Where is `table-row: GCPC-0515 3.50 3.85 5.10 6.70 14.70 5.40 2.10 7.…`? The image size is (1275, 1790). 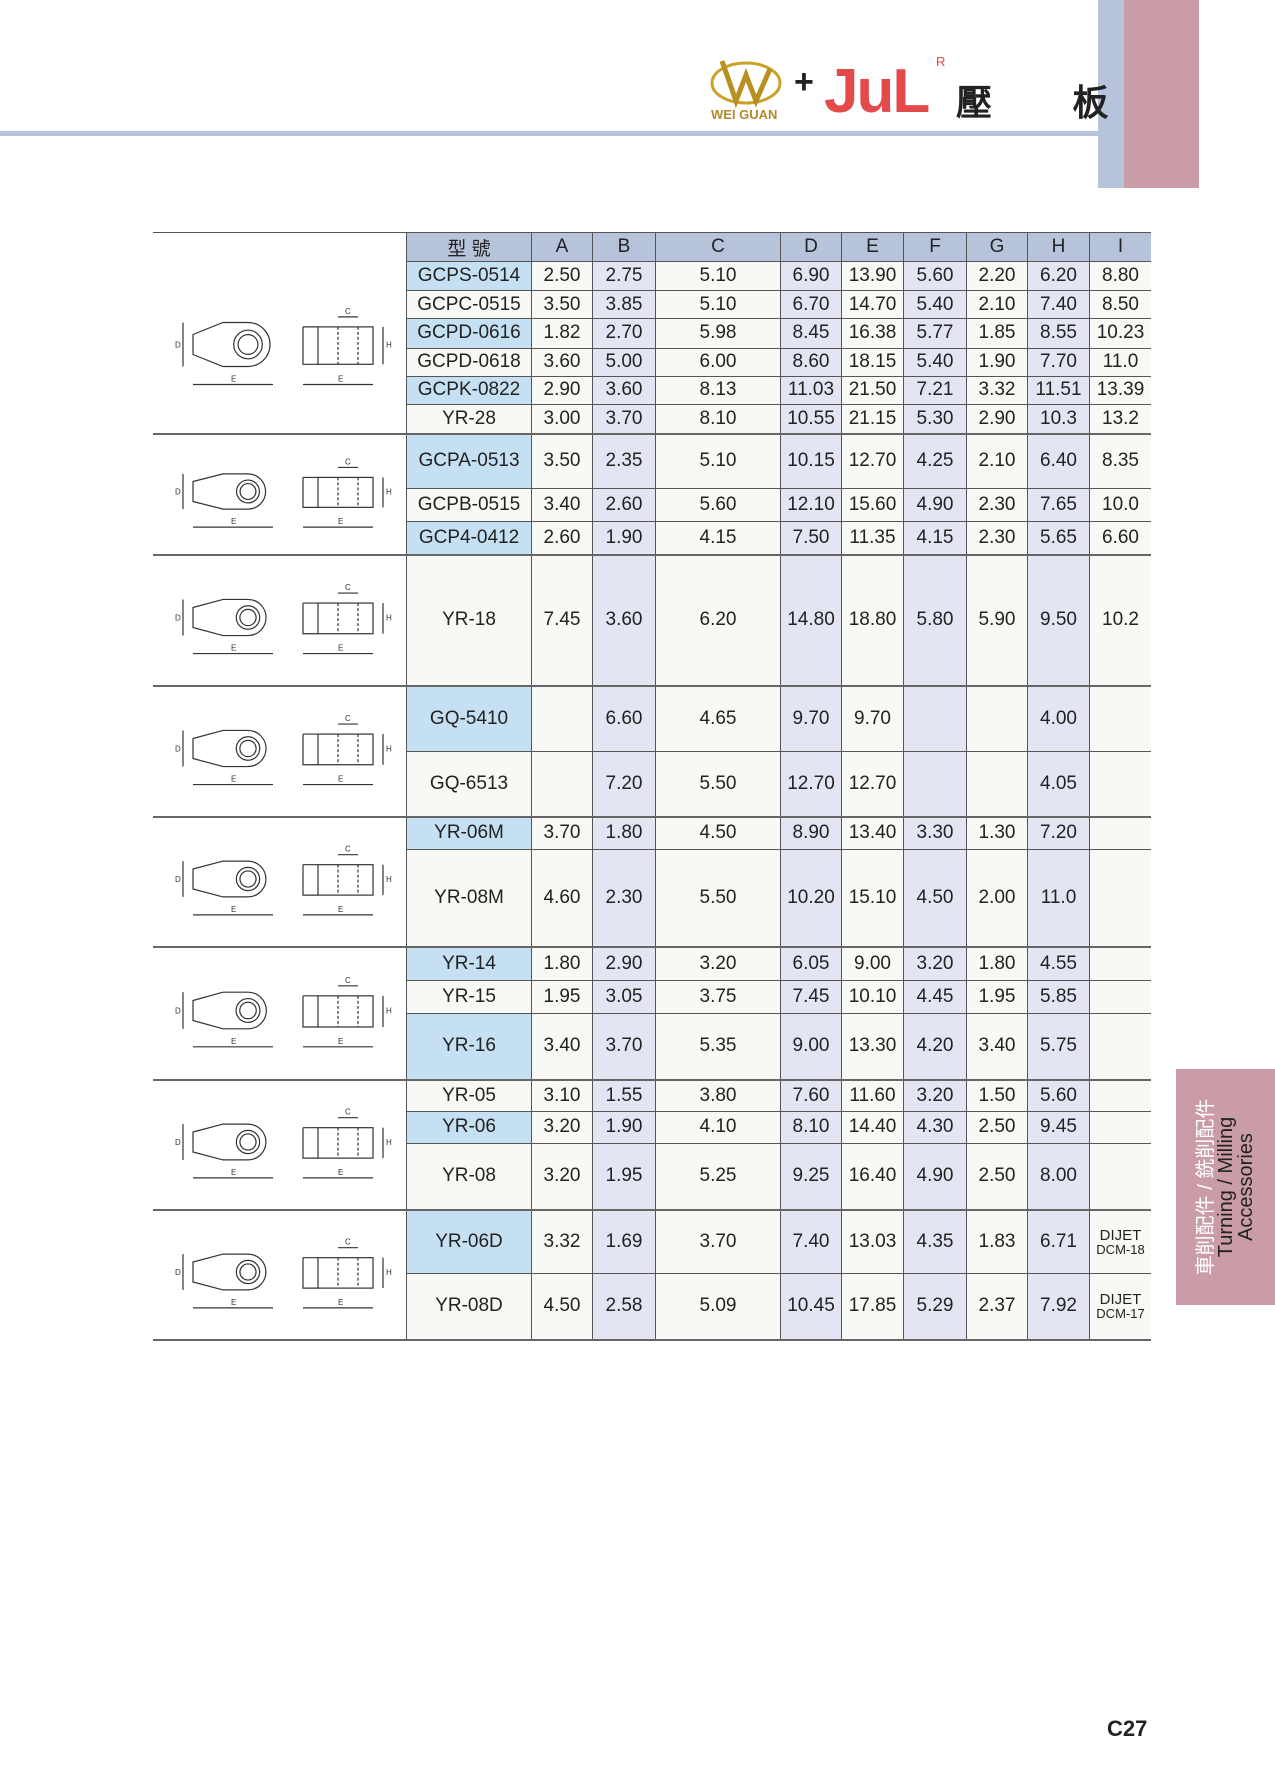
table-row: GCPC-0515 3.50 3.85 5.10 6.70 14.70 5.40 2.10 7.… is located at coordinates (652, 305).